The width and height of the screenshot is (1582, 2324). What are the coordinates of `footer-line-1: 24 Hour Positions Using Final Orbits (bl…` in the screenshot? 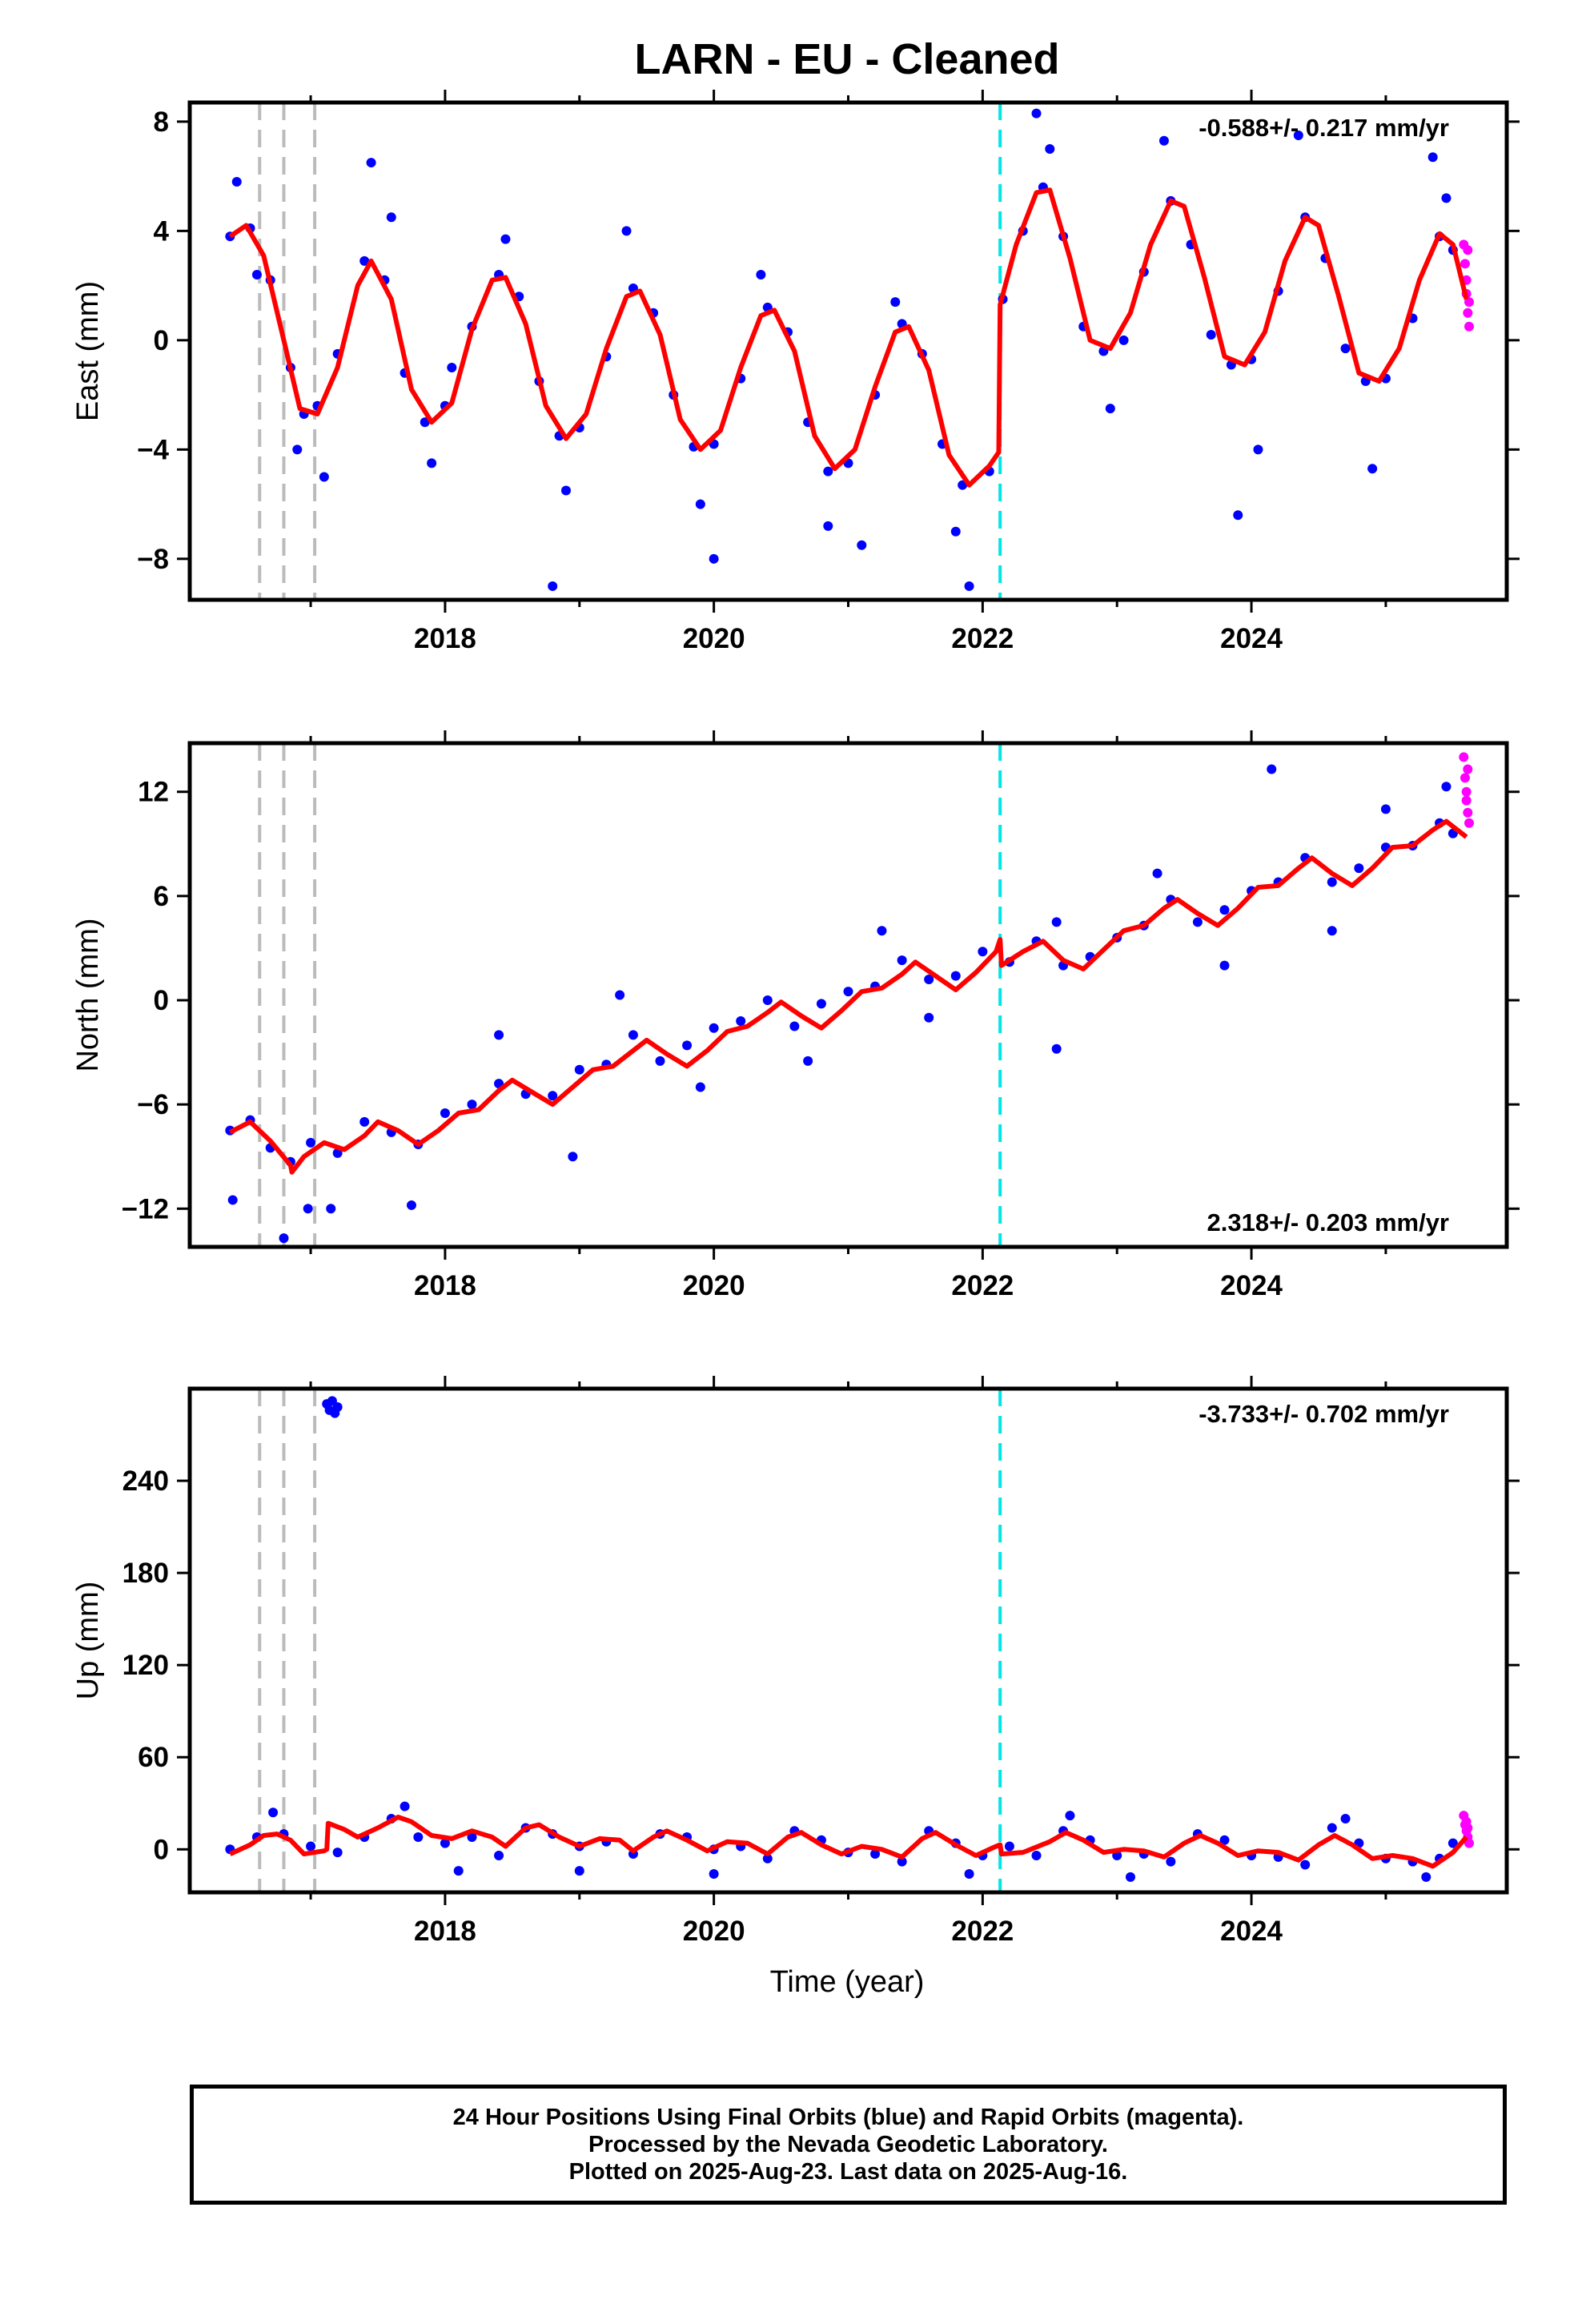 It's located at (848, 2117).